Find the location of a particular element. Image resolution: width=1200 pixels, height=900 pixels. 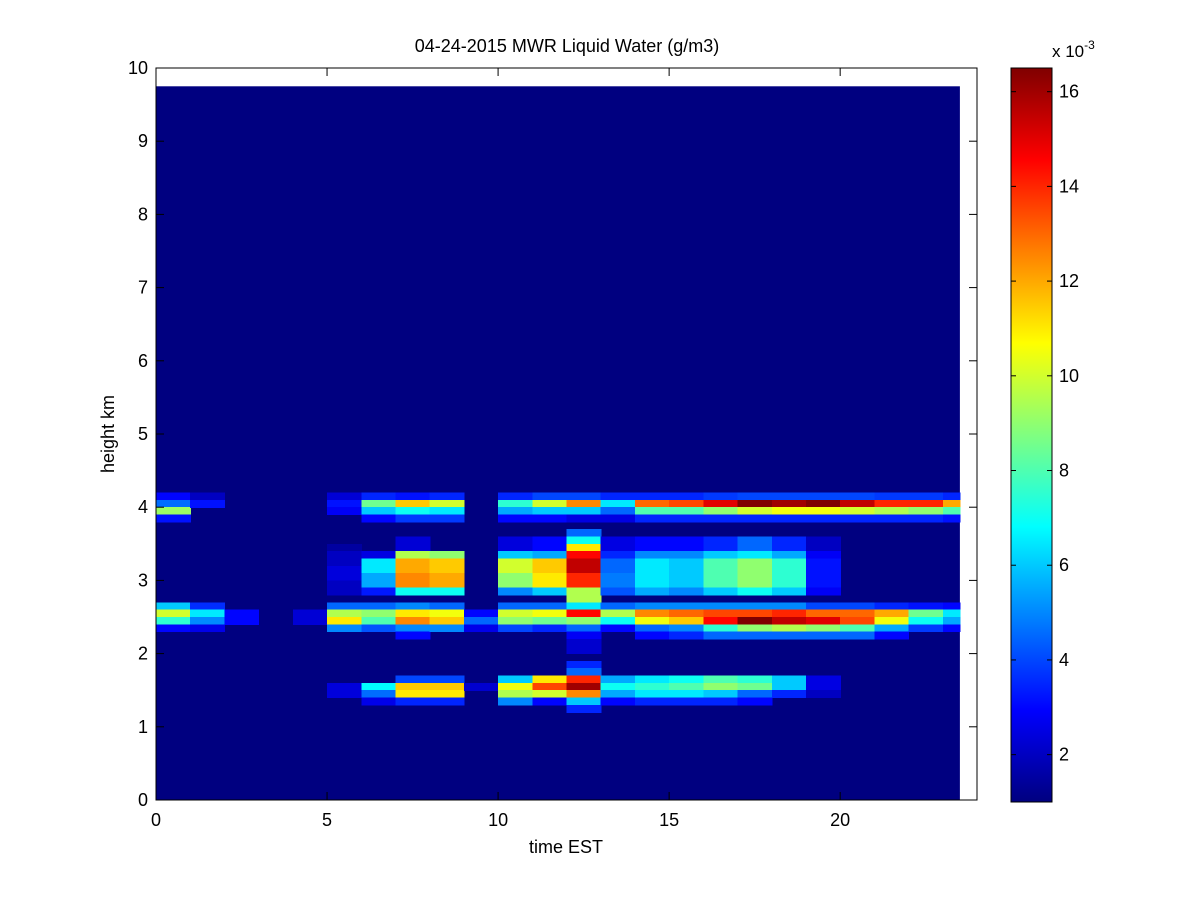

colorbar-tick-label: 8 is located at coordinates (1064, 471).